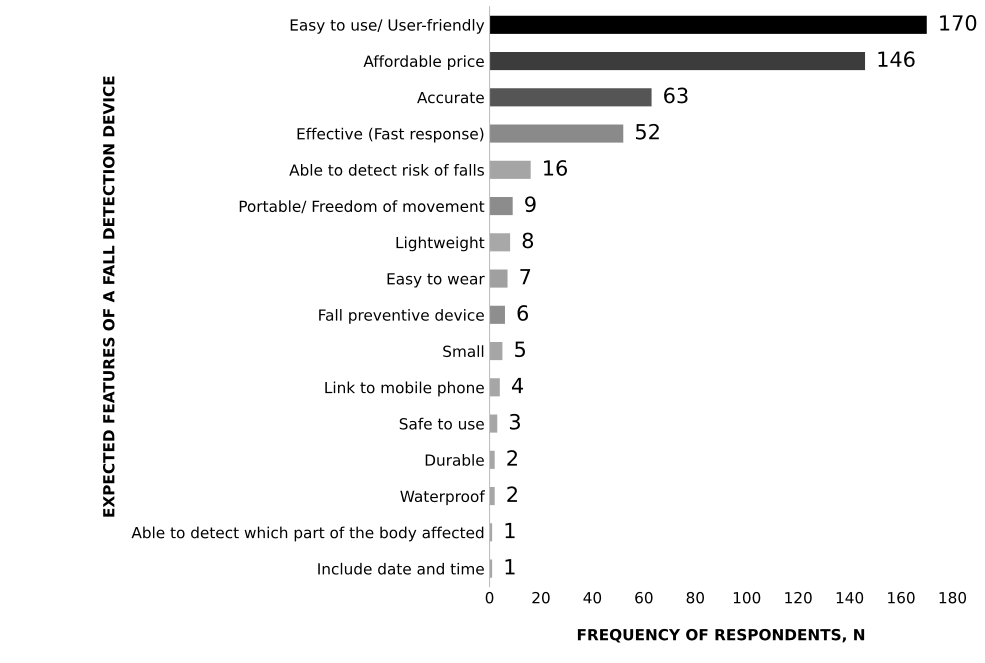 The image size is (985, 663). I want to click on x-tick-label: 100, so click(747, 598).